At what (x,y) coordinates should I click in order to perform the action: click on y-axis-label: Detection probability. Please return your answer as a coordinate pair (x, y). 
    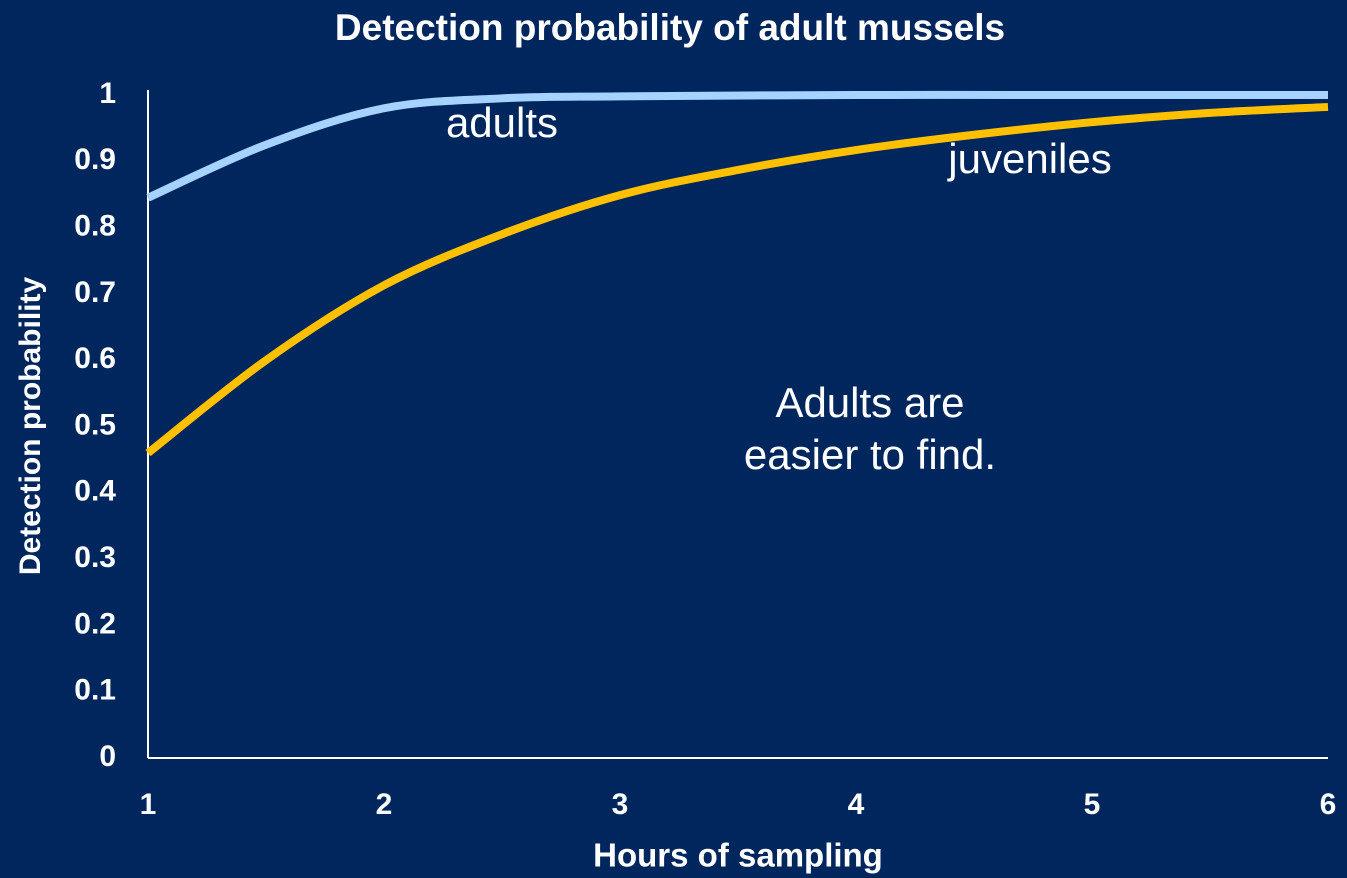
    Looking at the image, I should click on (30, 426).